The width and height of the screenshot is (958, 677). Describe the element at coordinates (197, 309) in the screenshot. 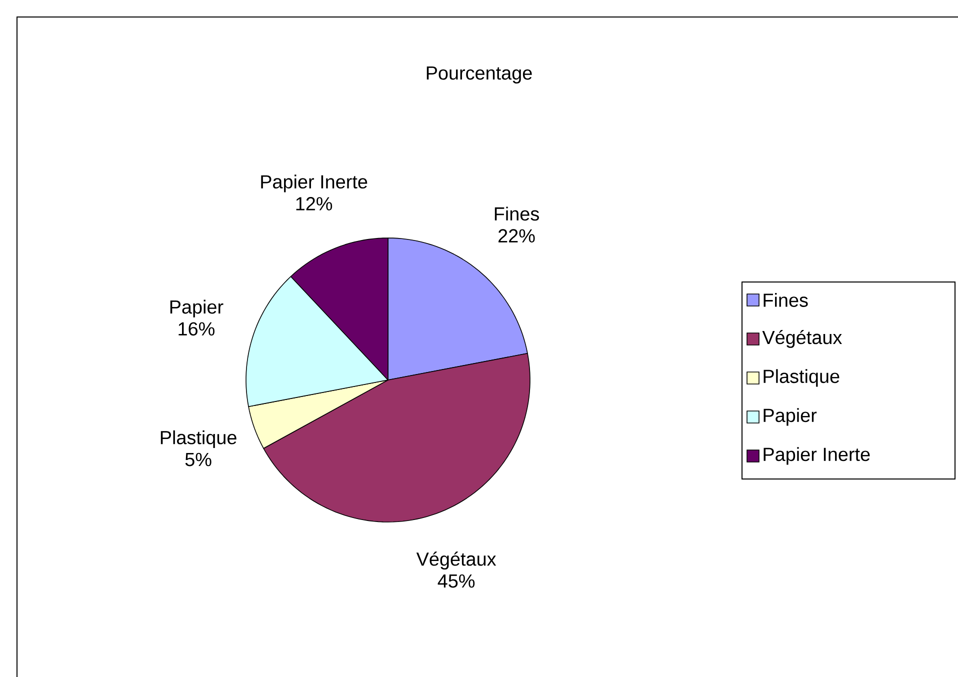

I see `slice-label: Papier` at that location.